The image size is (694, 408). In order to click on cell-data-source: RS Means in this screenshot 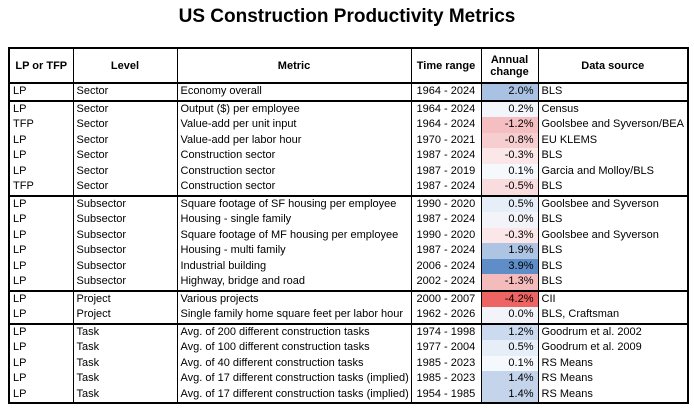, I will do `click(612, 363)`.